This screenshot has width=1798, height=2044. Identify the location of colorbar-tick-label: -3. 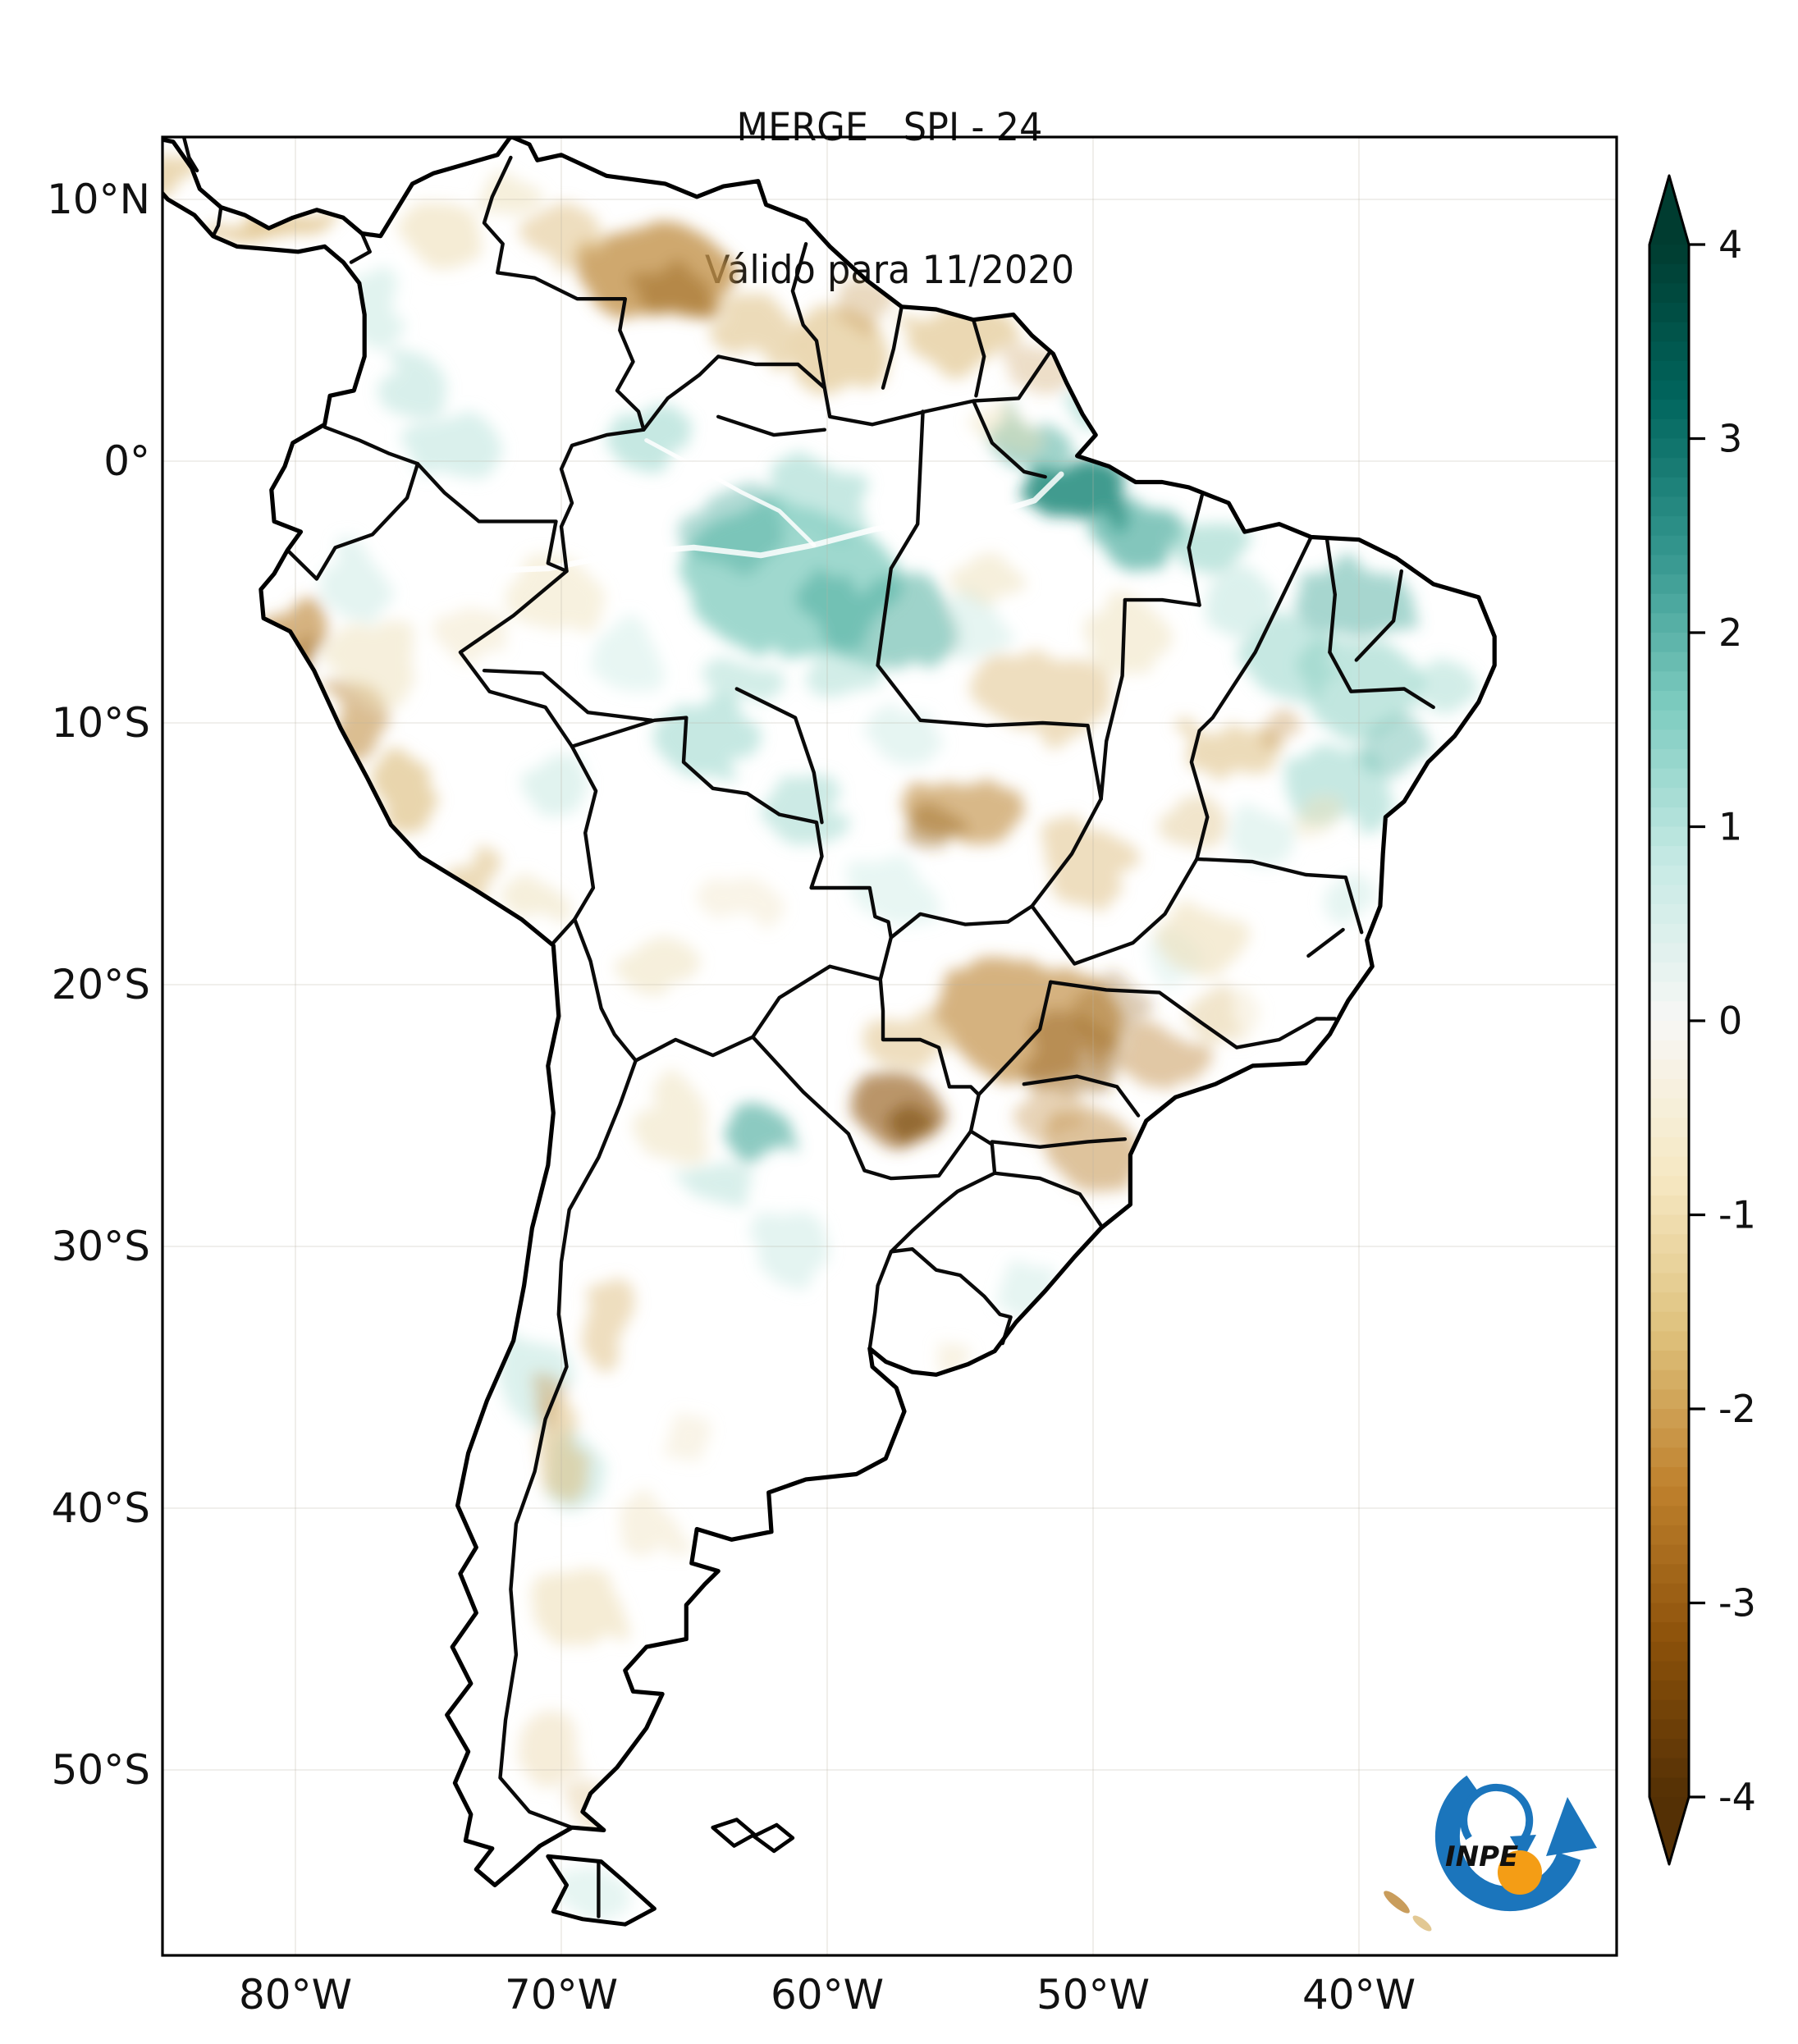
(1737, 1603).